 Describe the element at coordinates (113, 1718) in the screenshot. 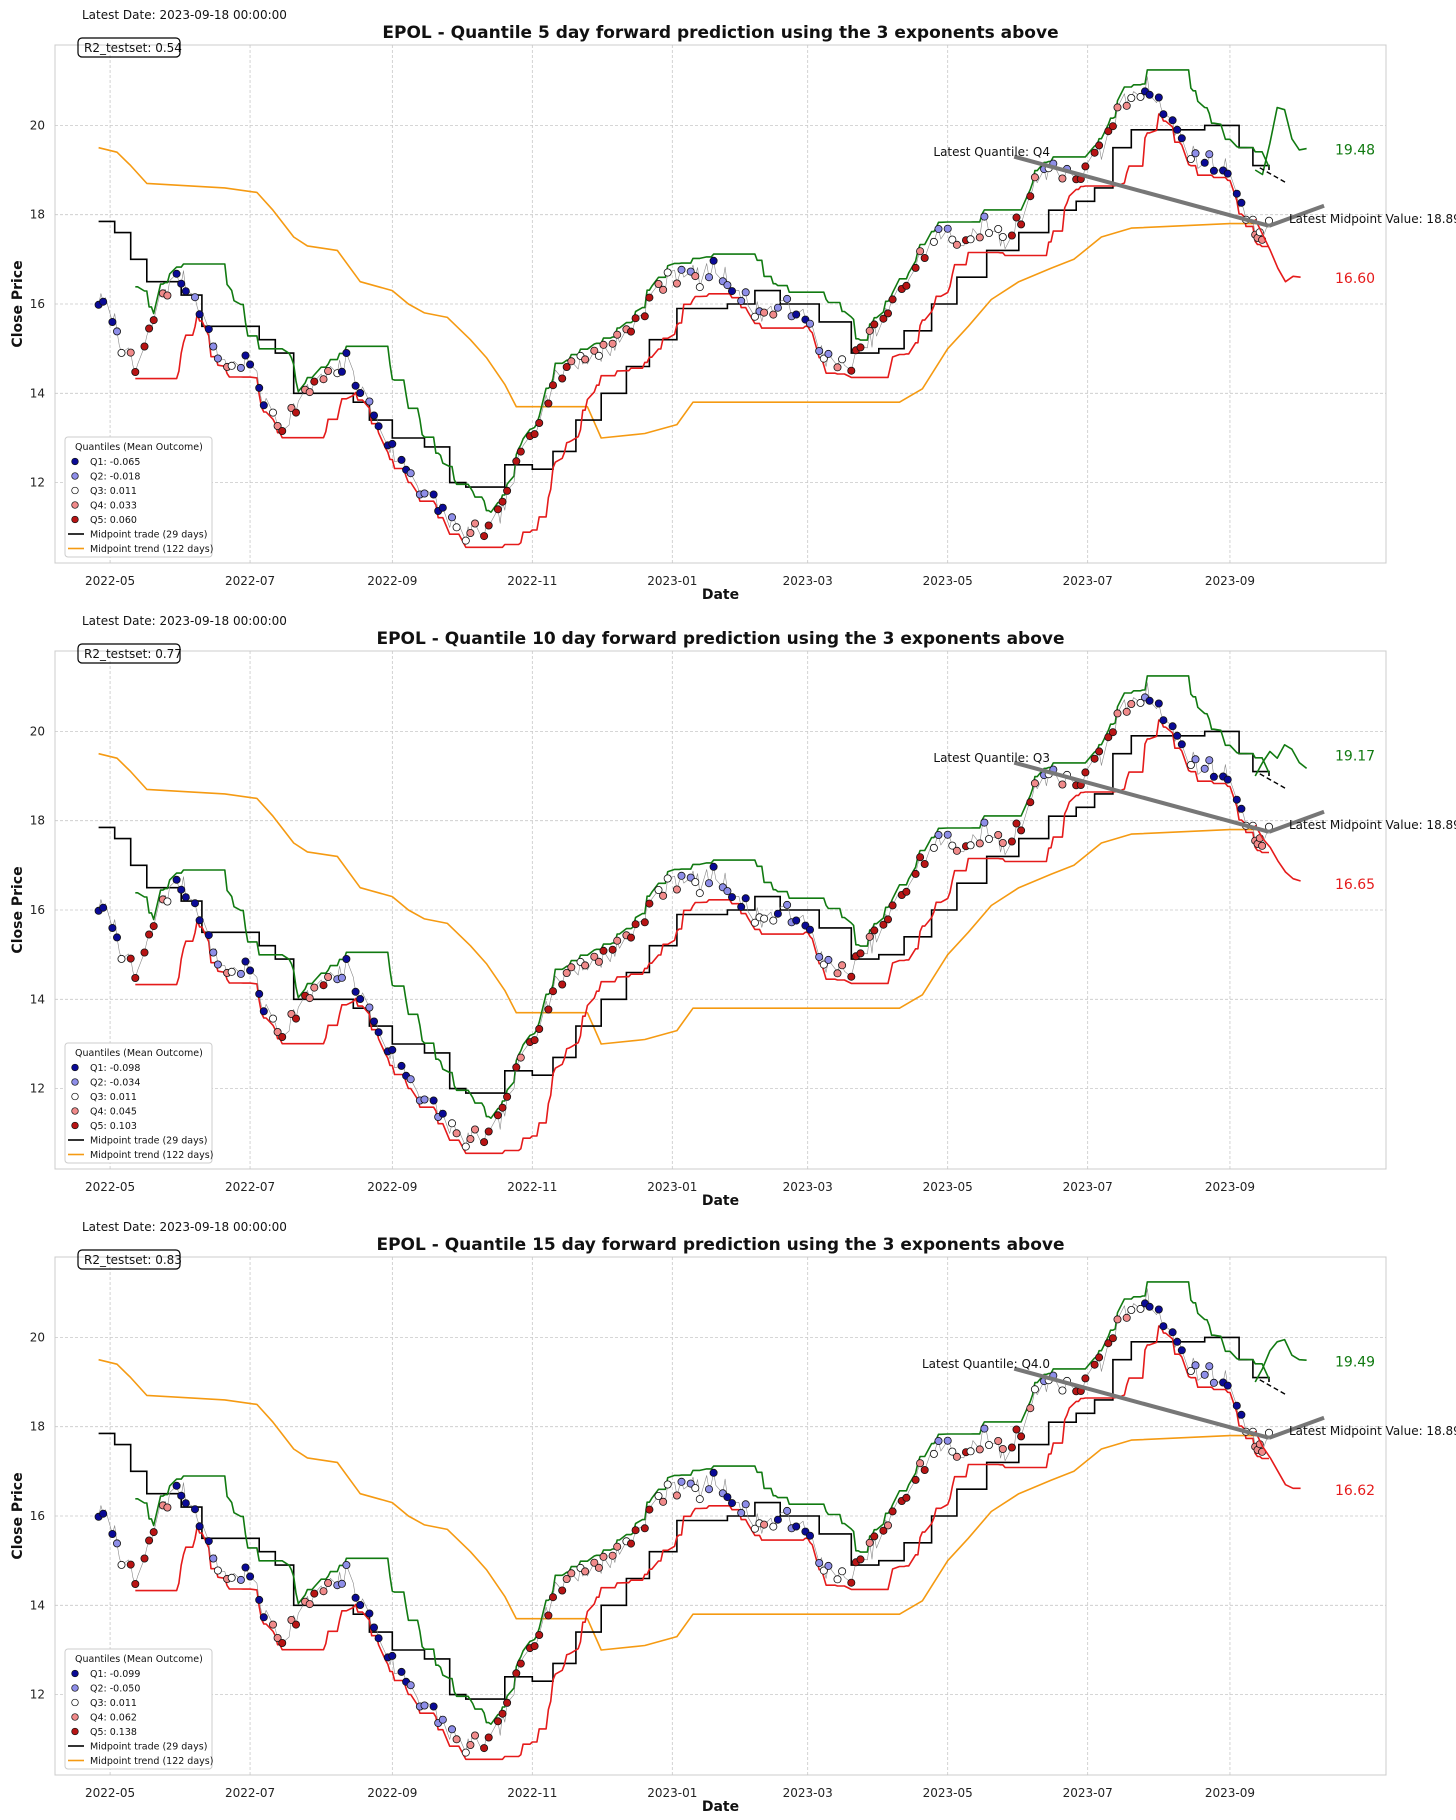

I see `legend-entry: Q4: 0.062` at that location.